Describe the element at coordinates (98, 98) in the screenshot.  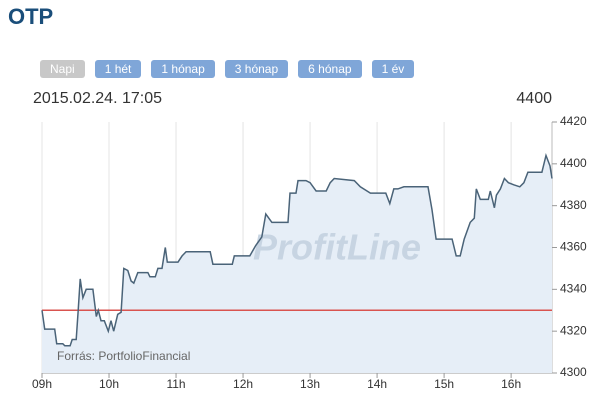
I see `timestamp: 2015.02.24. 17:05` at that location.